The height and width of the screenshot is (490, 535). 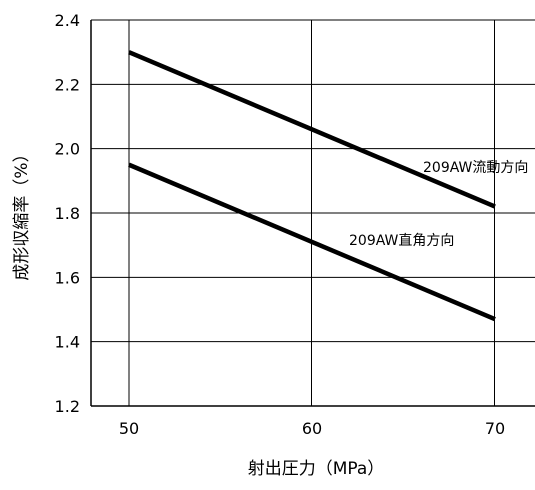 What do you see at coordinates (22, 212) in the screenshot?
I see `y-axis-label: 成形収縮率（%）` at bounding box center [22, 212].